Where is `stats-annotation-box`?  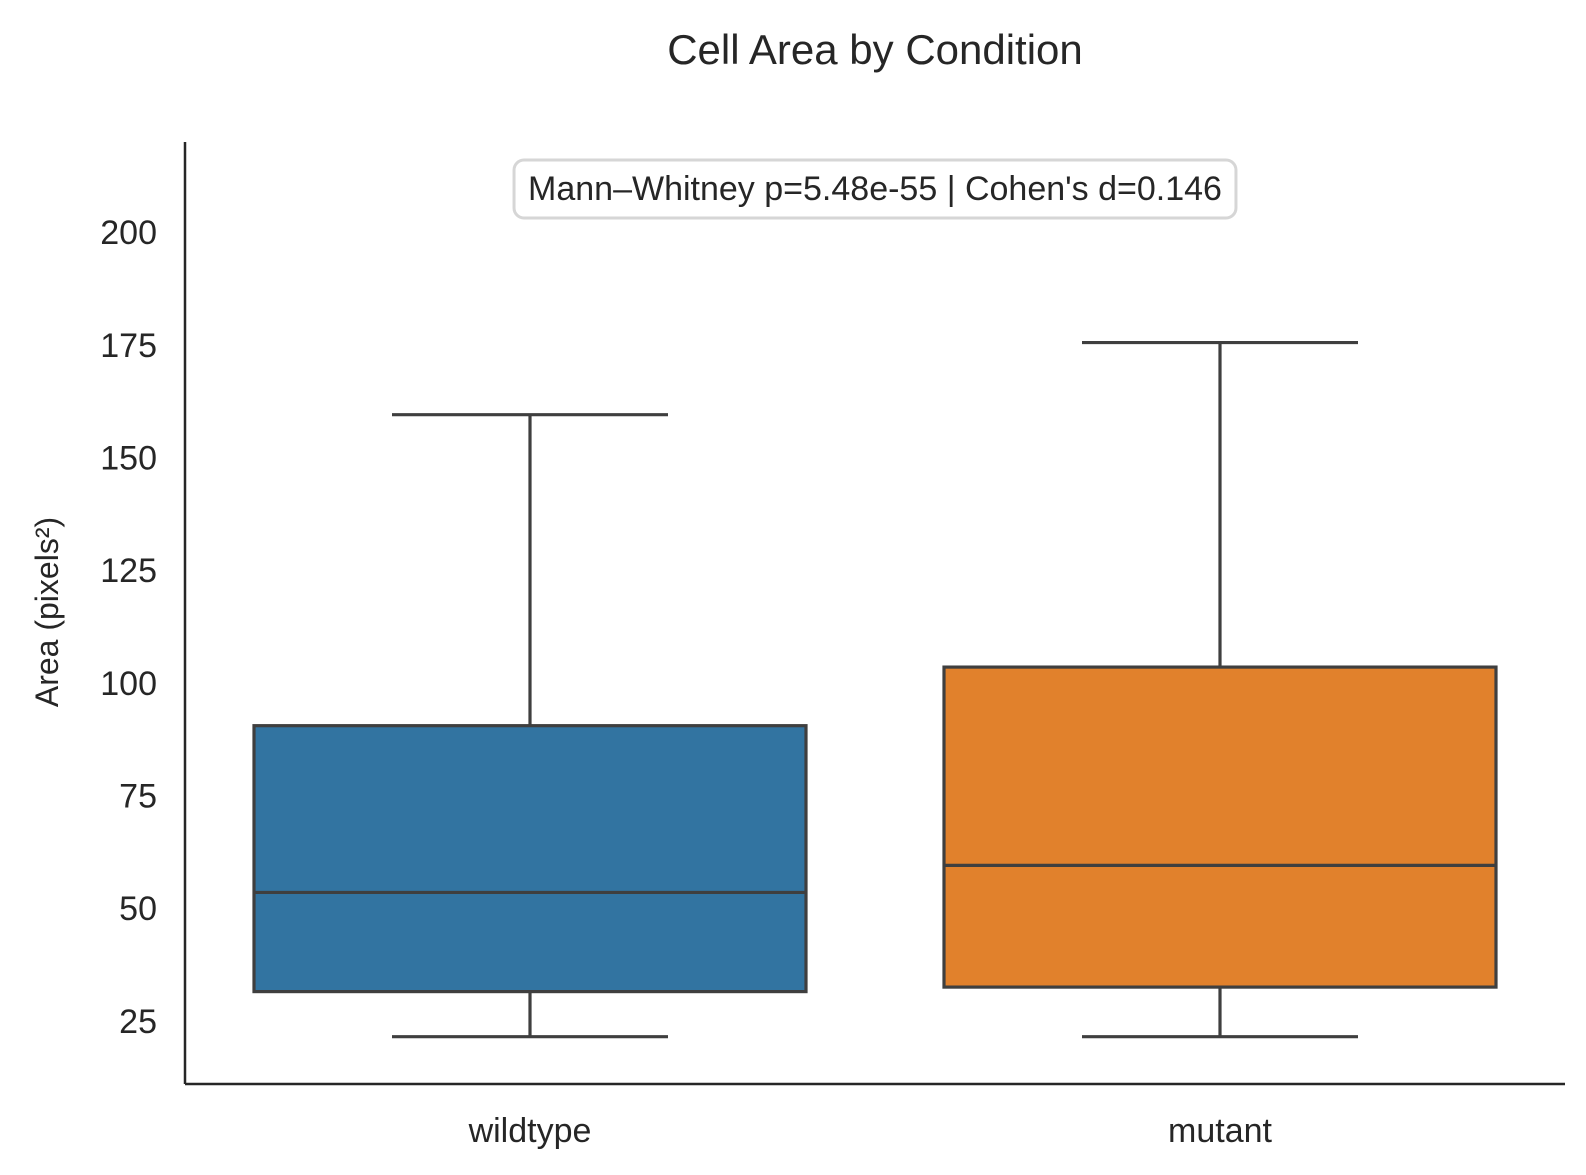 stats-annotation-box is located at coordinates (875, 189).